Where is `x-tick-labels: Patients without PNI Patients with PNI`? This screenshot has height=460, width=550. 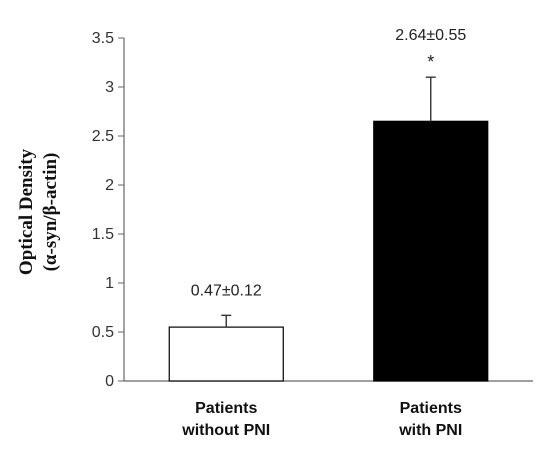 x-tick-labels: Patients without PNI Patients with PNI is located at coordinates (321, 419).